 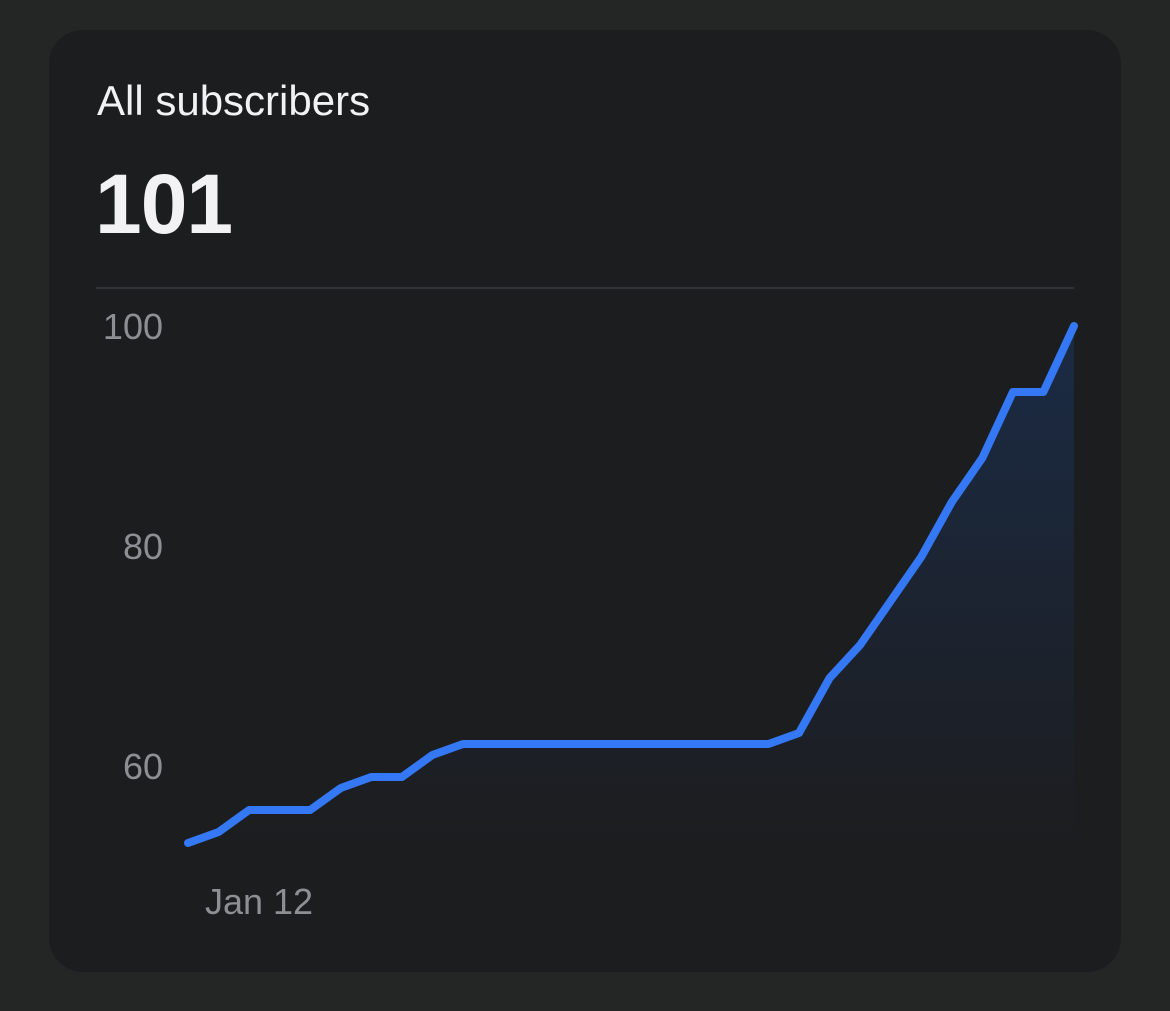 I want to click on card-title: All subscribers, so click(x=234, y=100).